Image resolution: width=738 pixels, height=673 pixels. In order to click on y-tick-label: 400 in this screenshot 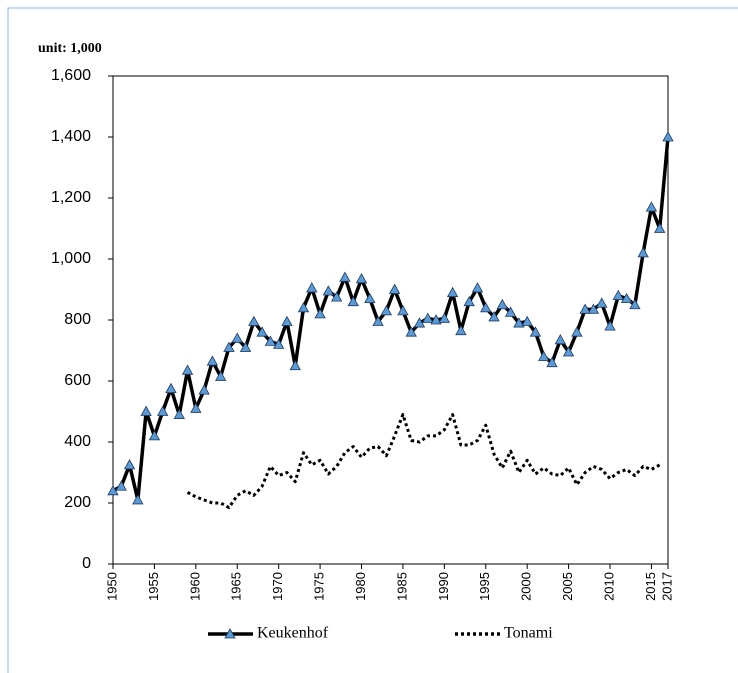, I will do `click(77, 441)`.